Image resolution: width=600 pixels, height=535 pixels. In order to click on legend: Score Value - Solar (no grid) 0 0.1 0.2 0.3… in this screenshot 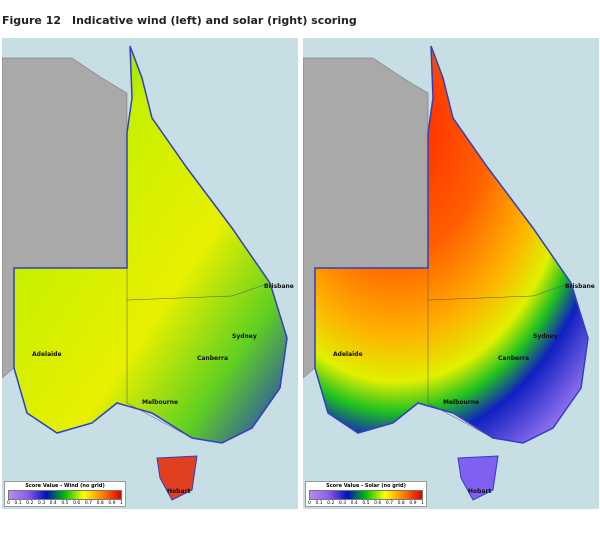, I will do `click(366, 494)`.